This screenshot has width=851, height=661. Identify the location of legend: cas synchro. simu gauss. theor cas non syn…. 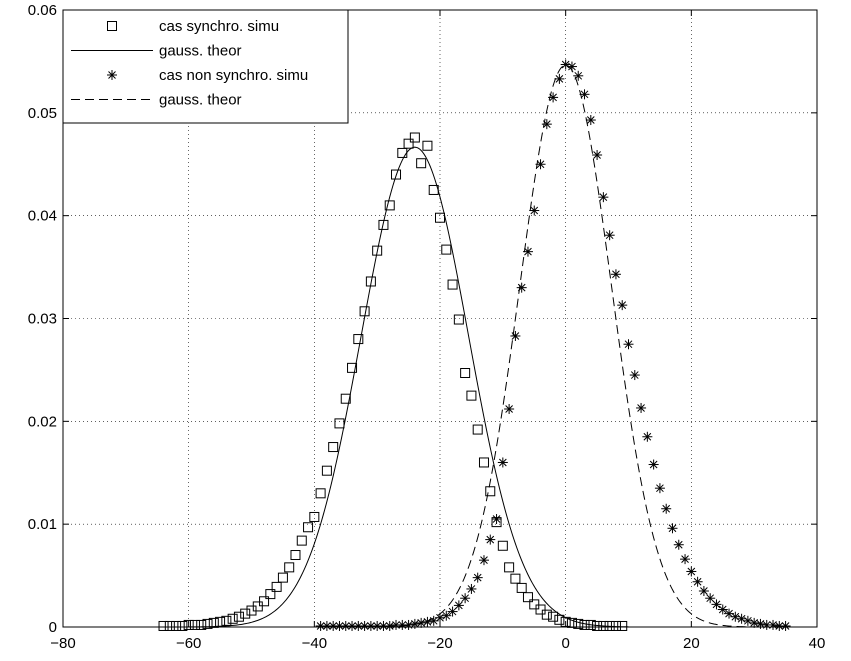
(205, 66).